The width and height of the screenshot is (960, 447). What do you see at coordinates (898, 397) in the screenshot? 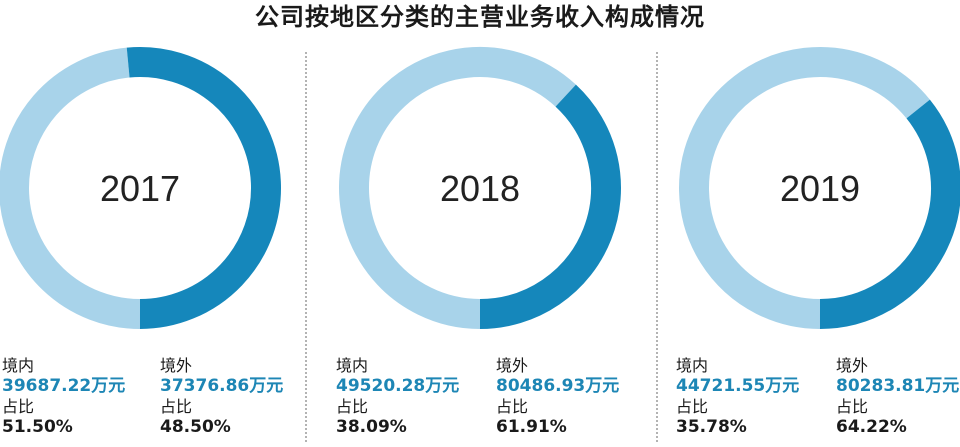
I see `overseas-stat-2019: 境外 80283.81万元 占比 64.22%` at bounding box center [898, 397].